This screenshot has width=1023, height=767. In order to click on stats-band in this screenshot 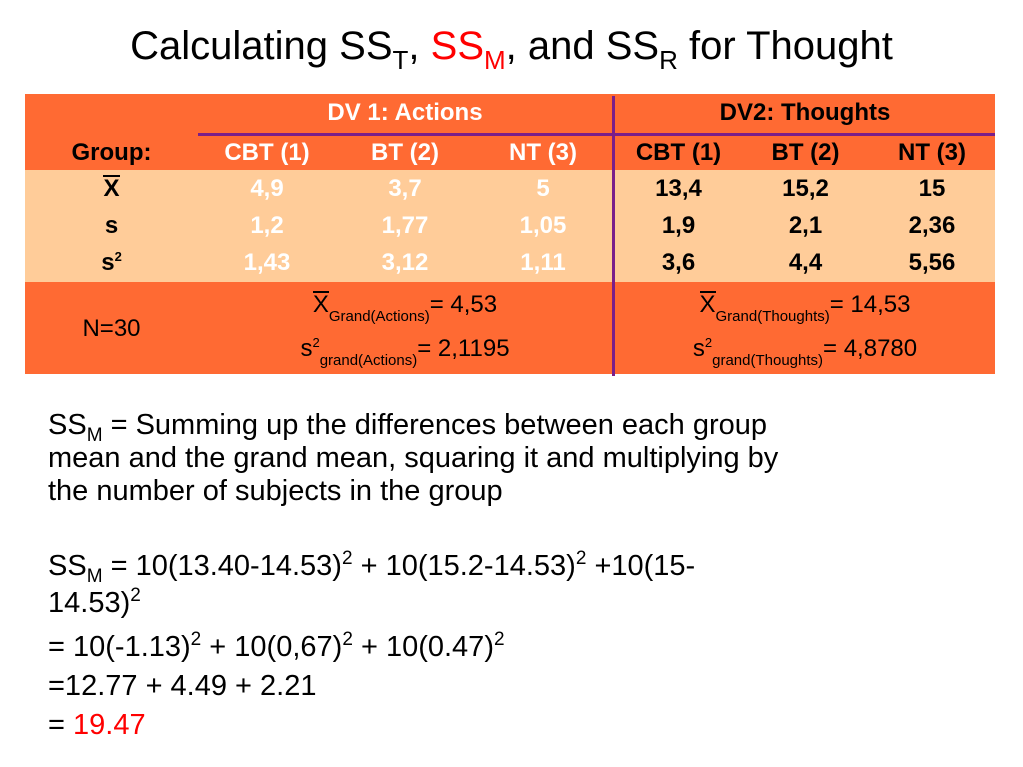, I will do `click(510, 226)`.